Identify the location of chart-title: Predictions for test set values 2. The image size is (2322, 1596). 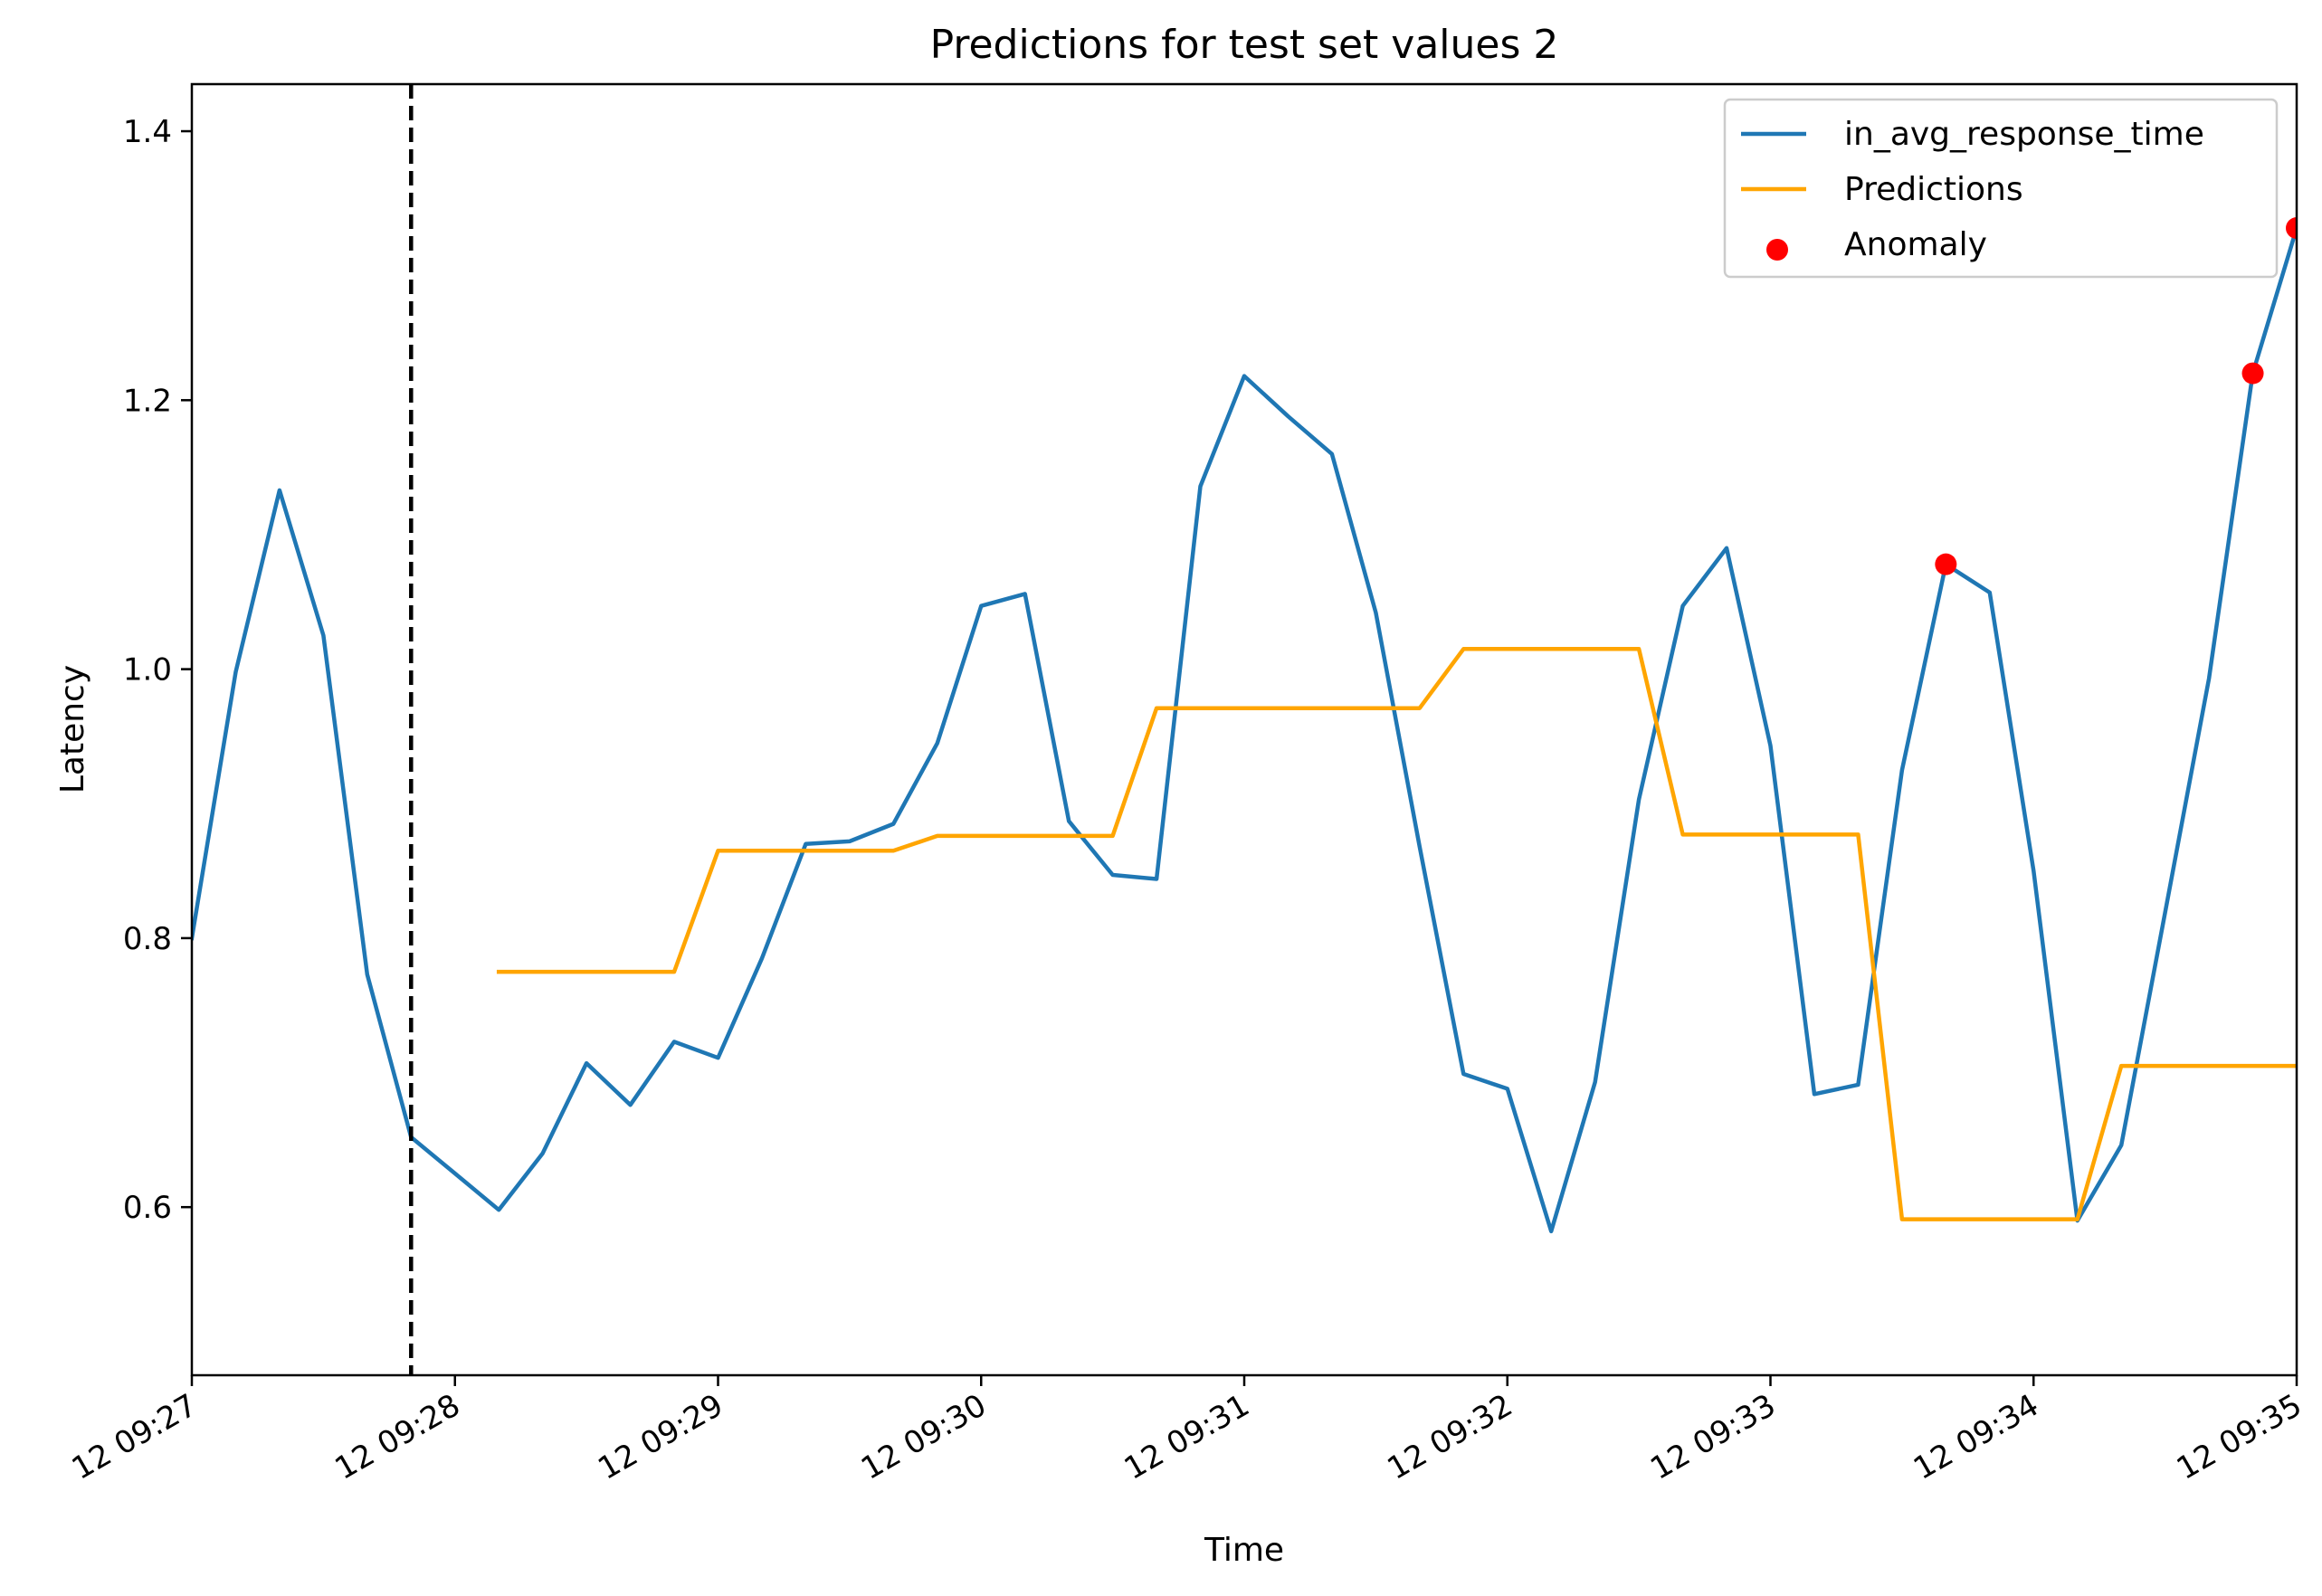
(1244, 45).